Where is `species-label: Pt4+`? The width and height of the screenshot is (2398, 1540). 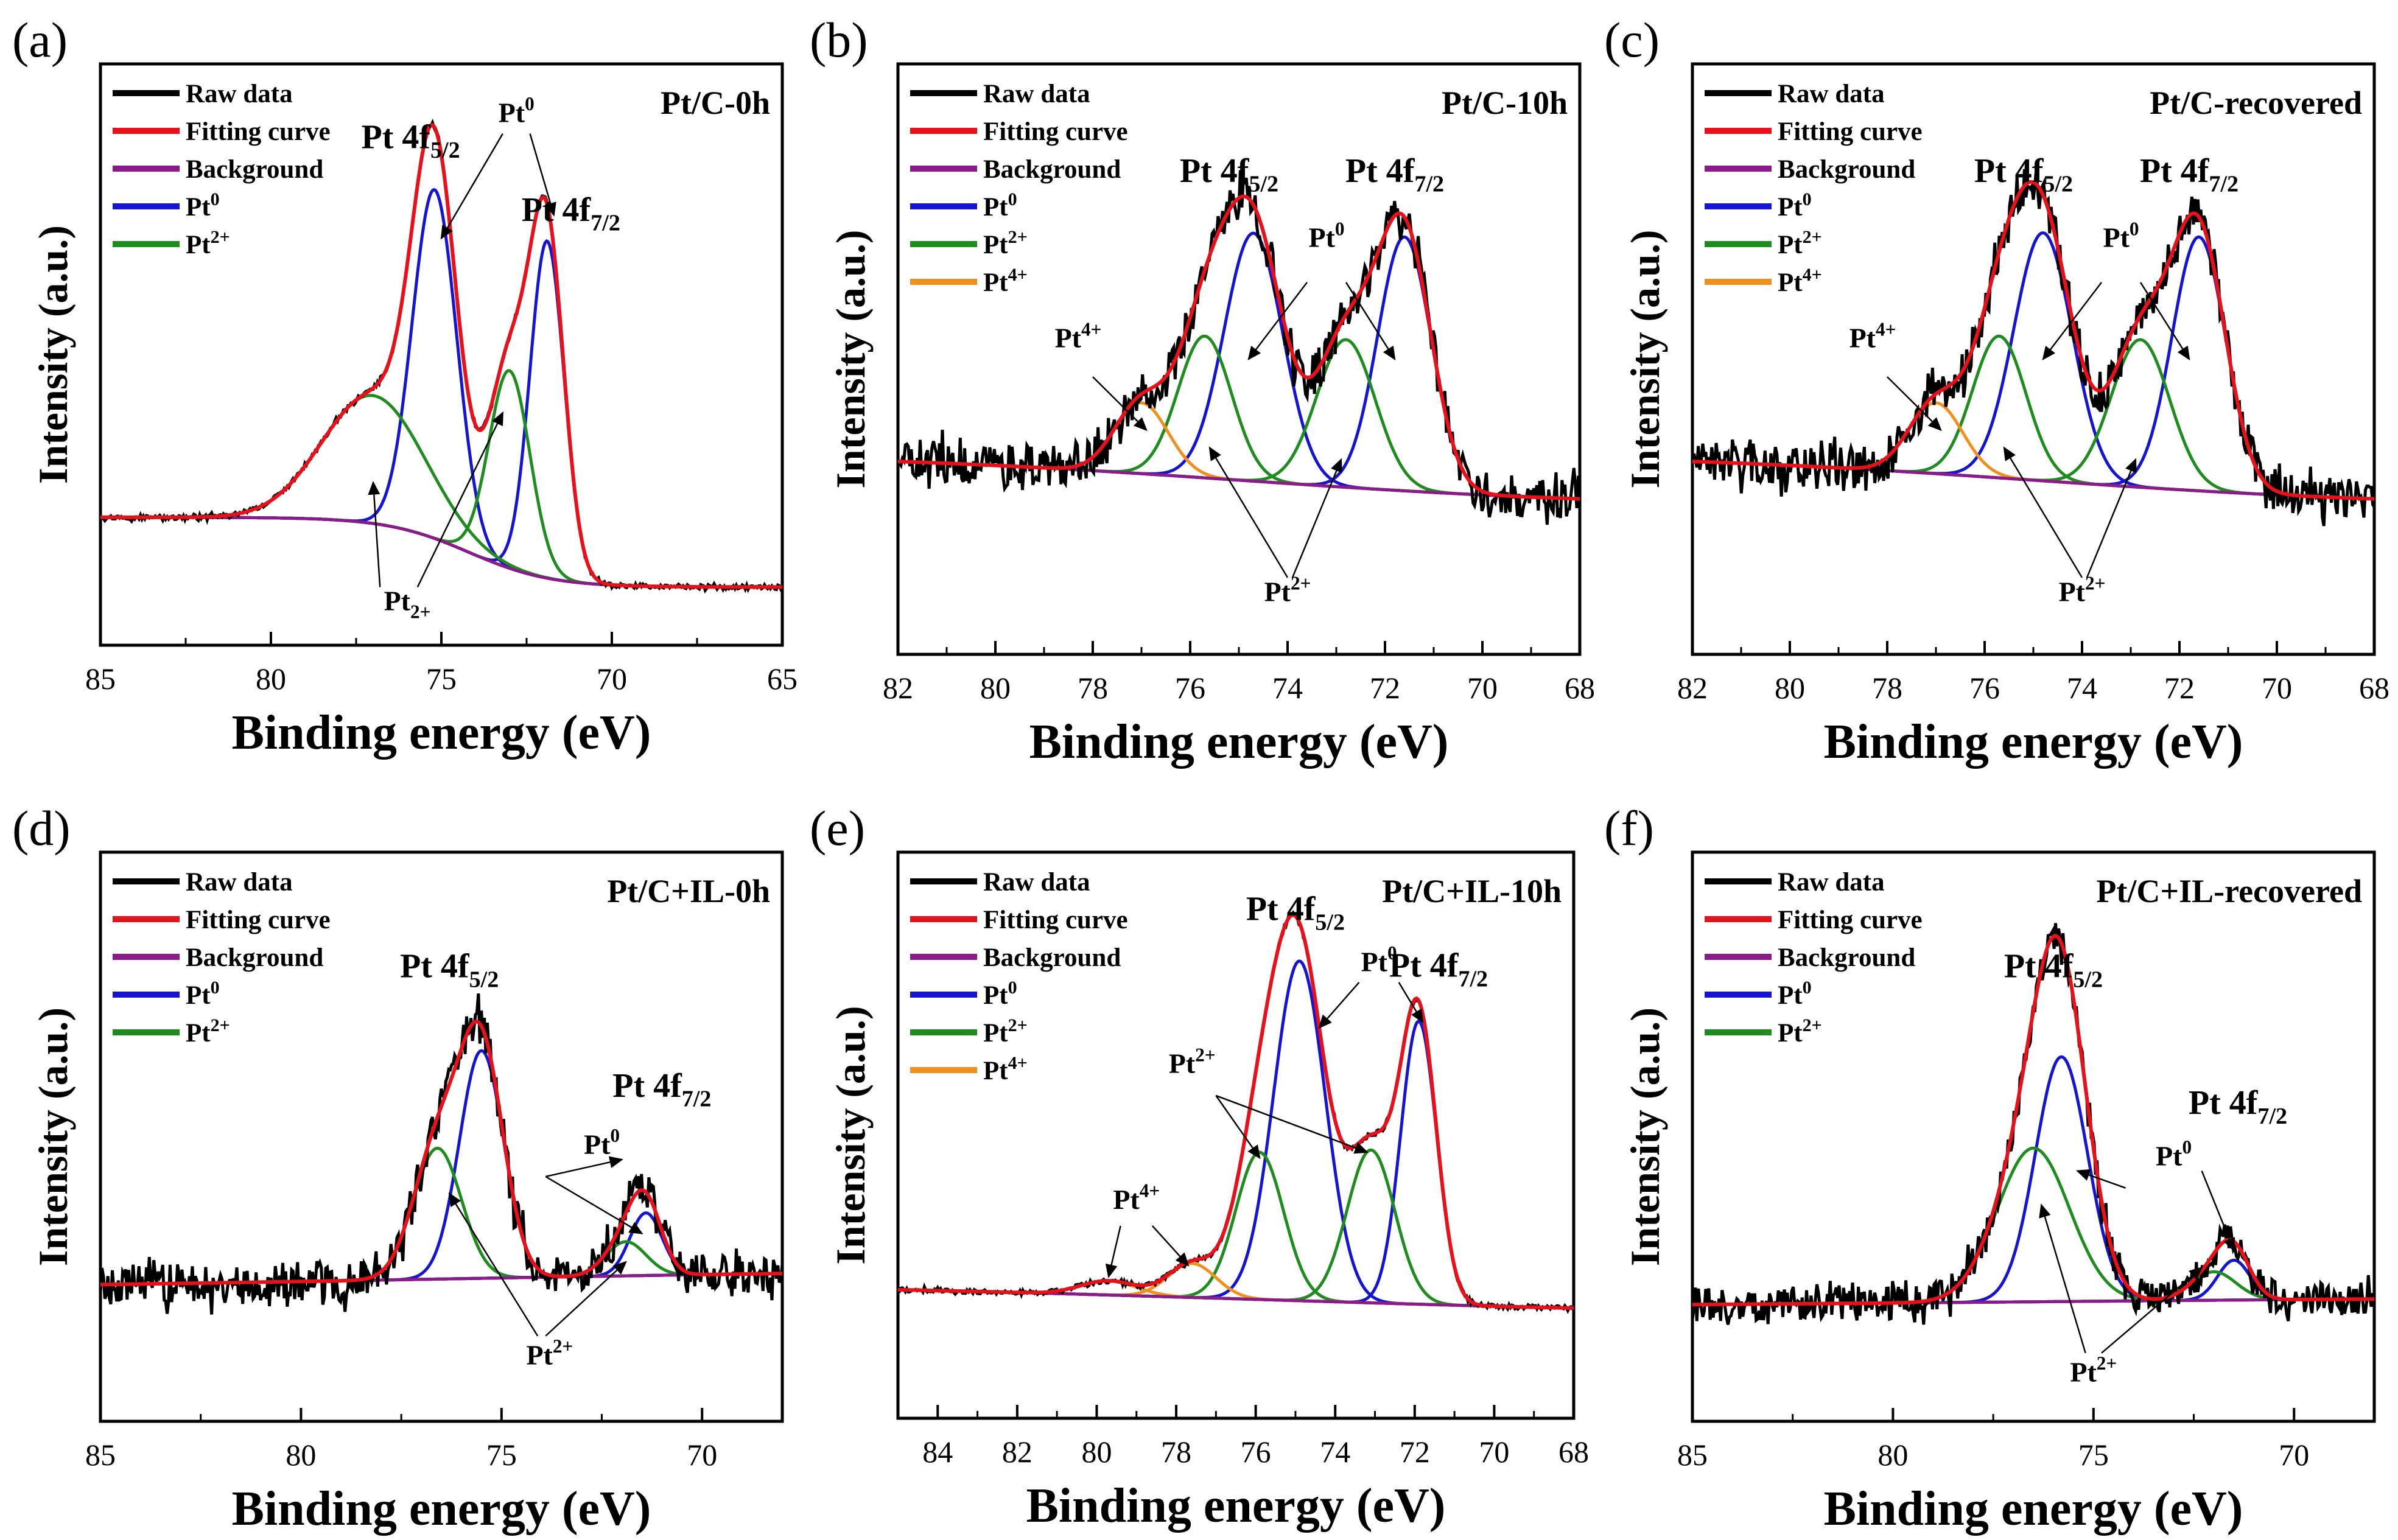
species-label: Pt4+ is located at coordinates (1078, 336).